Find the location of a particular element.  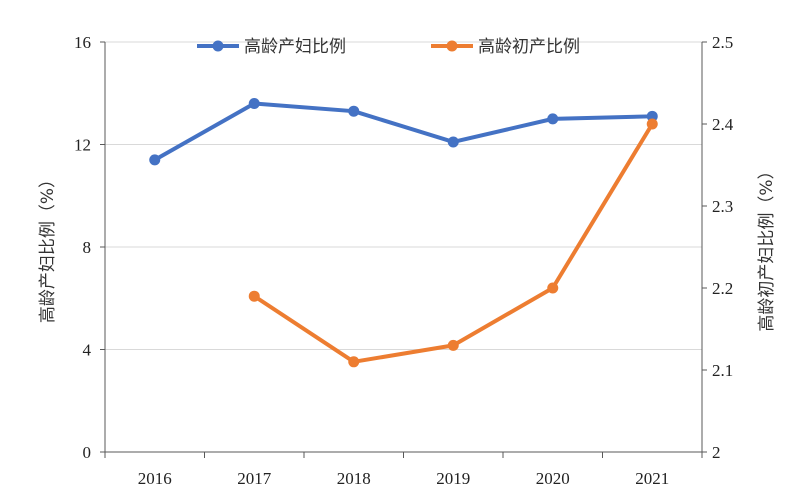

y-left-tick-label: 8 is located at coordinates (87, 247).